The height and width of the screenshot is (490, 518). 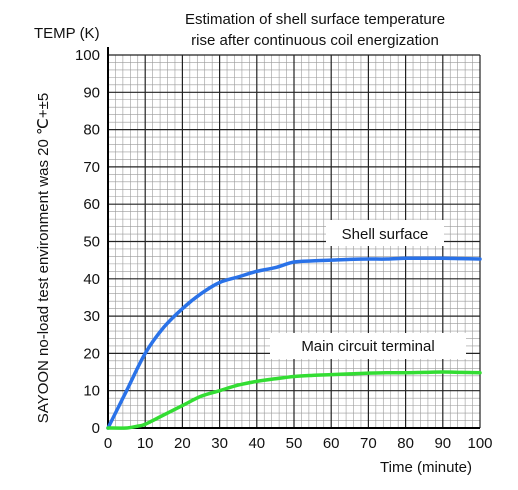 I want to click on y-tick-label: 0, so click(x=96, y=428).